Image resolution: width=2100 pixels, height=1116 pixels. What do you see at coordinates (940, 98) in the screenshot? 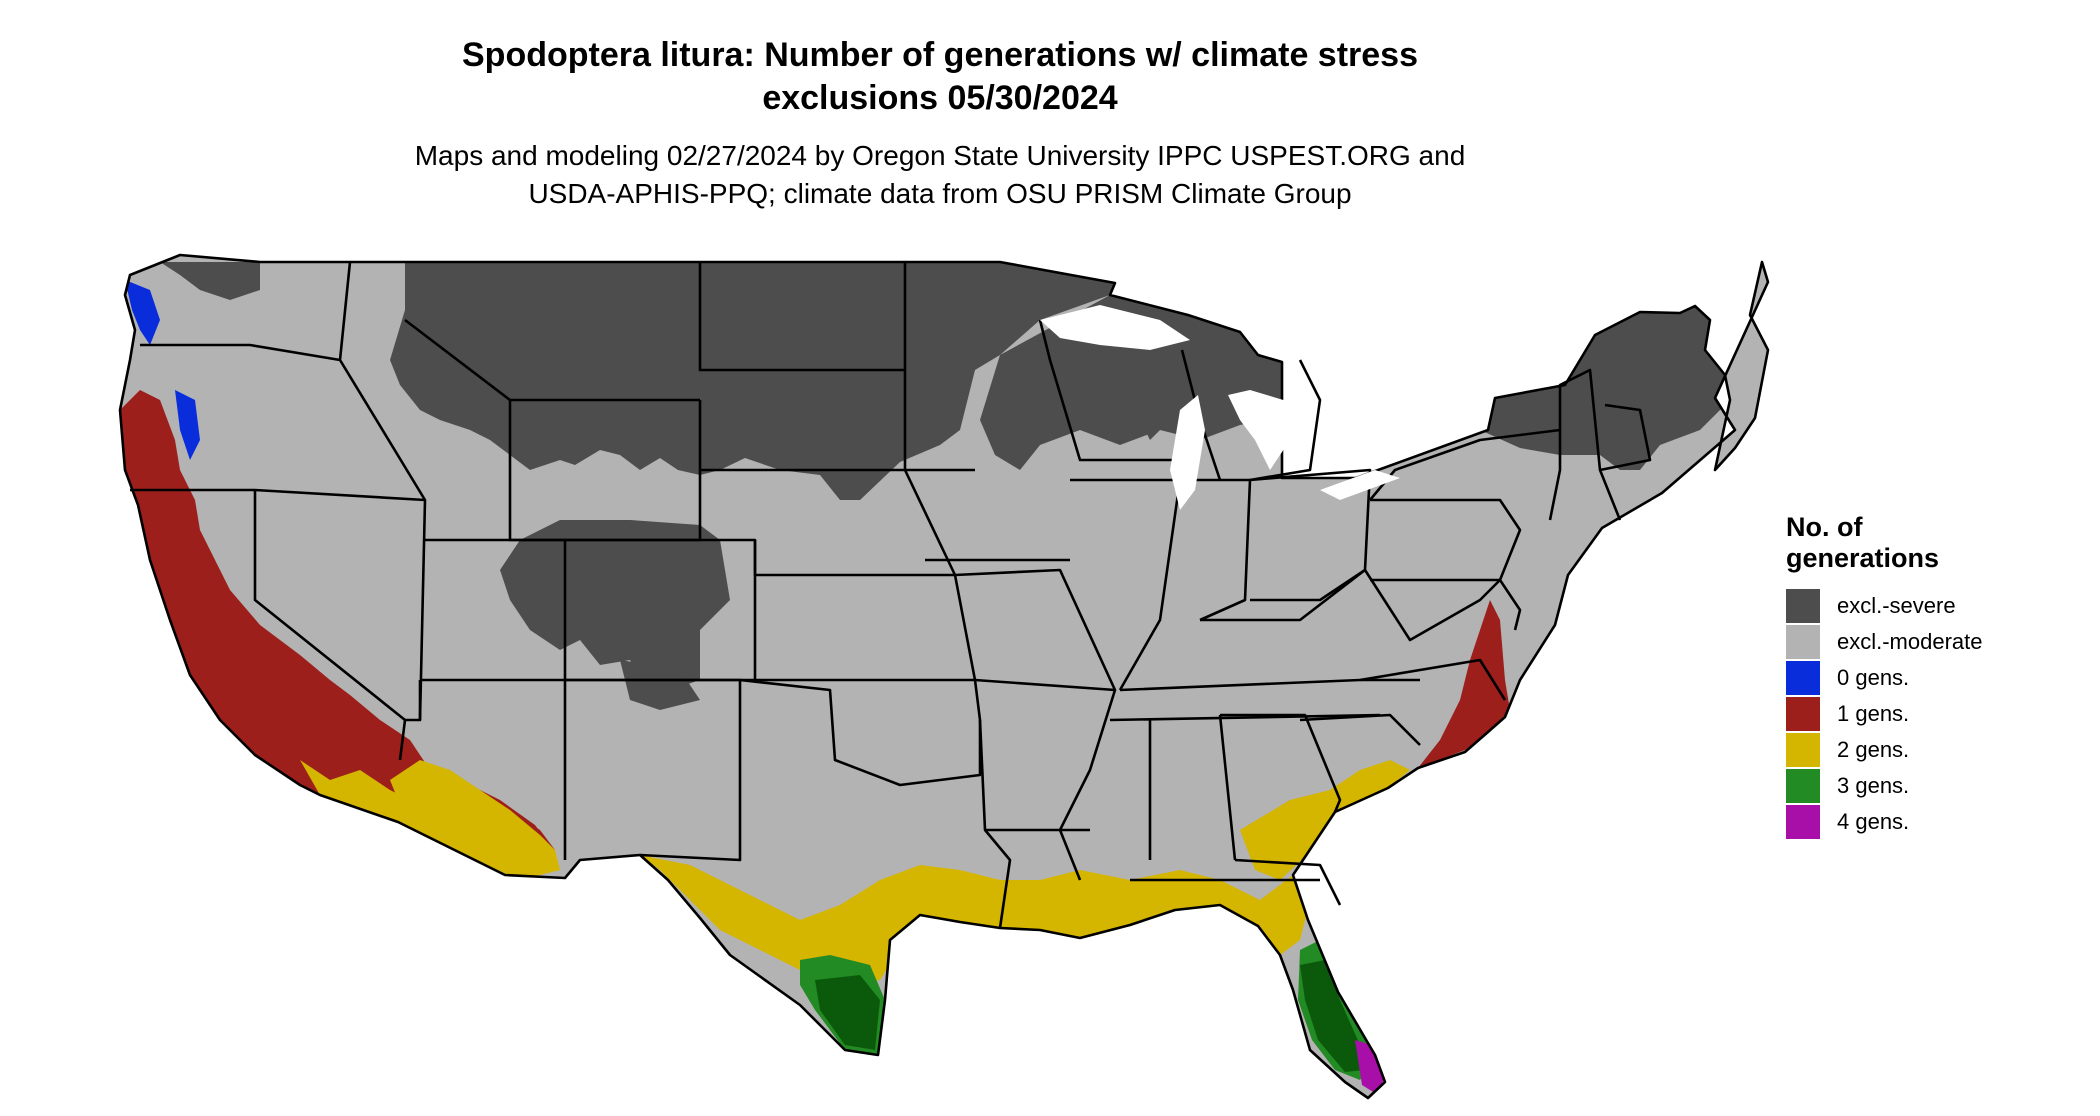
I see `map-title-line-2: exclusions 05/30/2024` at bounding box center [940, 98].